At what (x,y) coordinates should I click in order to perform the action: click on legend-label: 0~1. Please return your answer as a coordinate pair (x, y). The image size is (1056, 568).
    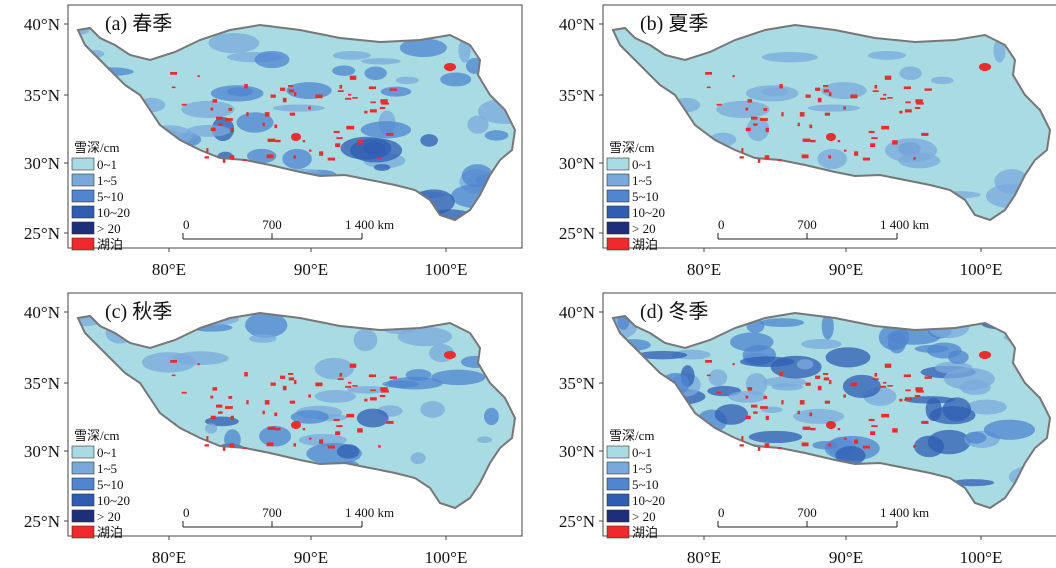
    Looking at the image, I should click on (107, 164).